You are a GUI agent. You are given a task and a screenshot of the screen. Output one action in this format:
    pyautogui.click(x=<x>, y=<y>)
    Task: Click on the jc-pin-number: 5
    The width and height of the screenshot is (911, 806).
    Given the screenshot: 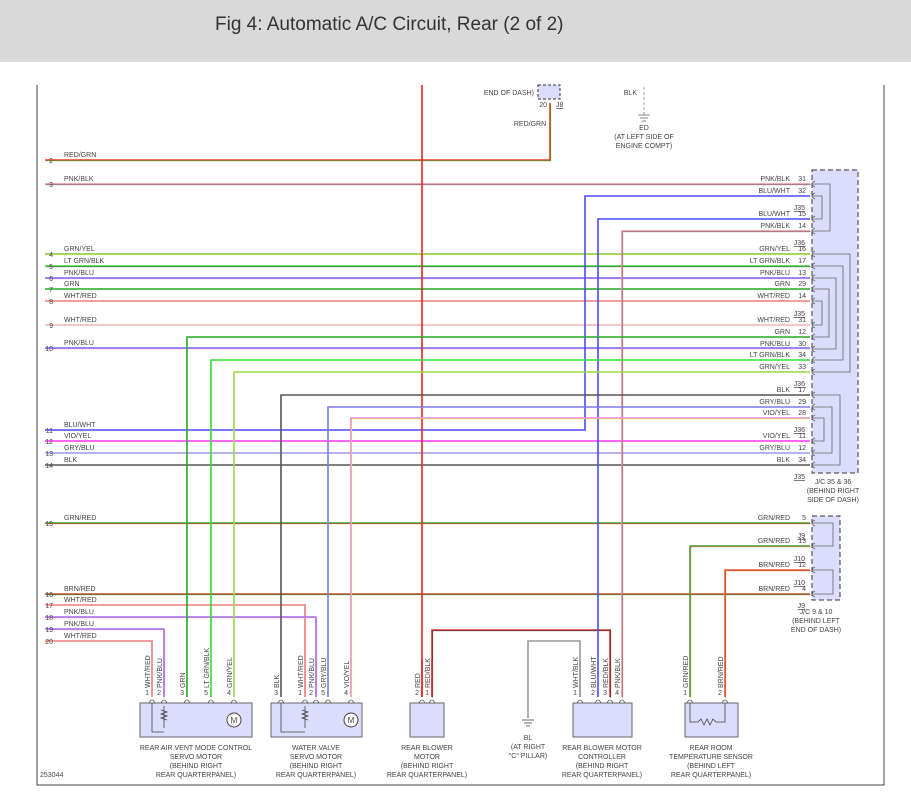 What is the action you would take?
    pyautogui.click(x=804, y=518)
    